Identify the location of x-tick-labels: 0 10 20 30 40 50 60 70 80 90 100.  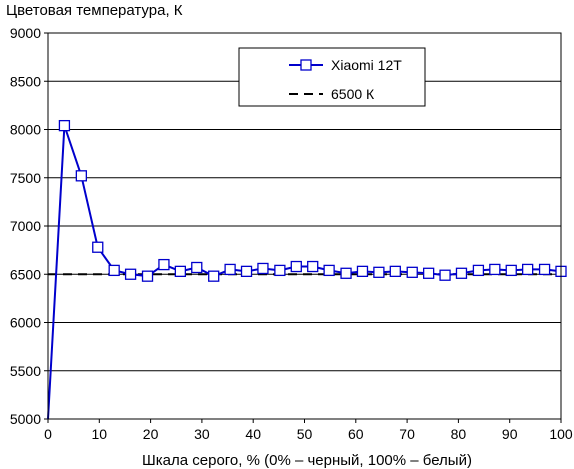
(308, 430).